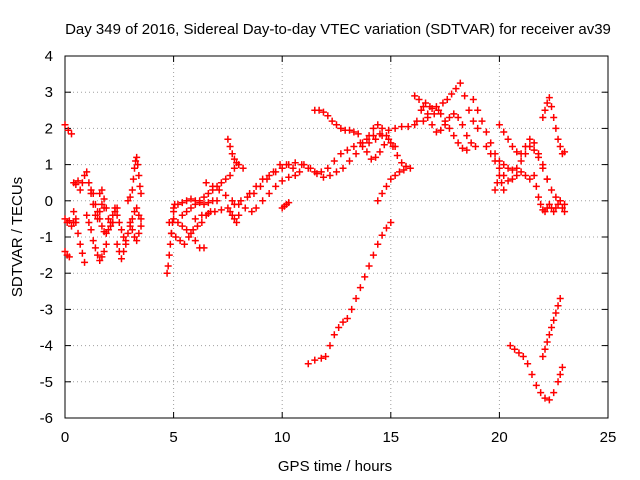 Image resolution: width=640 pixels, height=480 pixels. Describe the element at coordinates (46, 346) in the screenshot. I see `y-tick-label: -4` at that location.